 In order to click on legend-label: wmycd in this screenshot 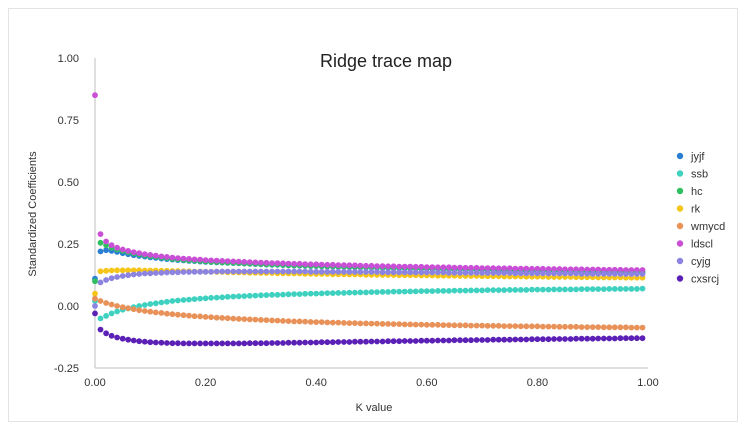, I will do `click(707, 227)`.